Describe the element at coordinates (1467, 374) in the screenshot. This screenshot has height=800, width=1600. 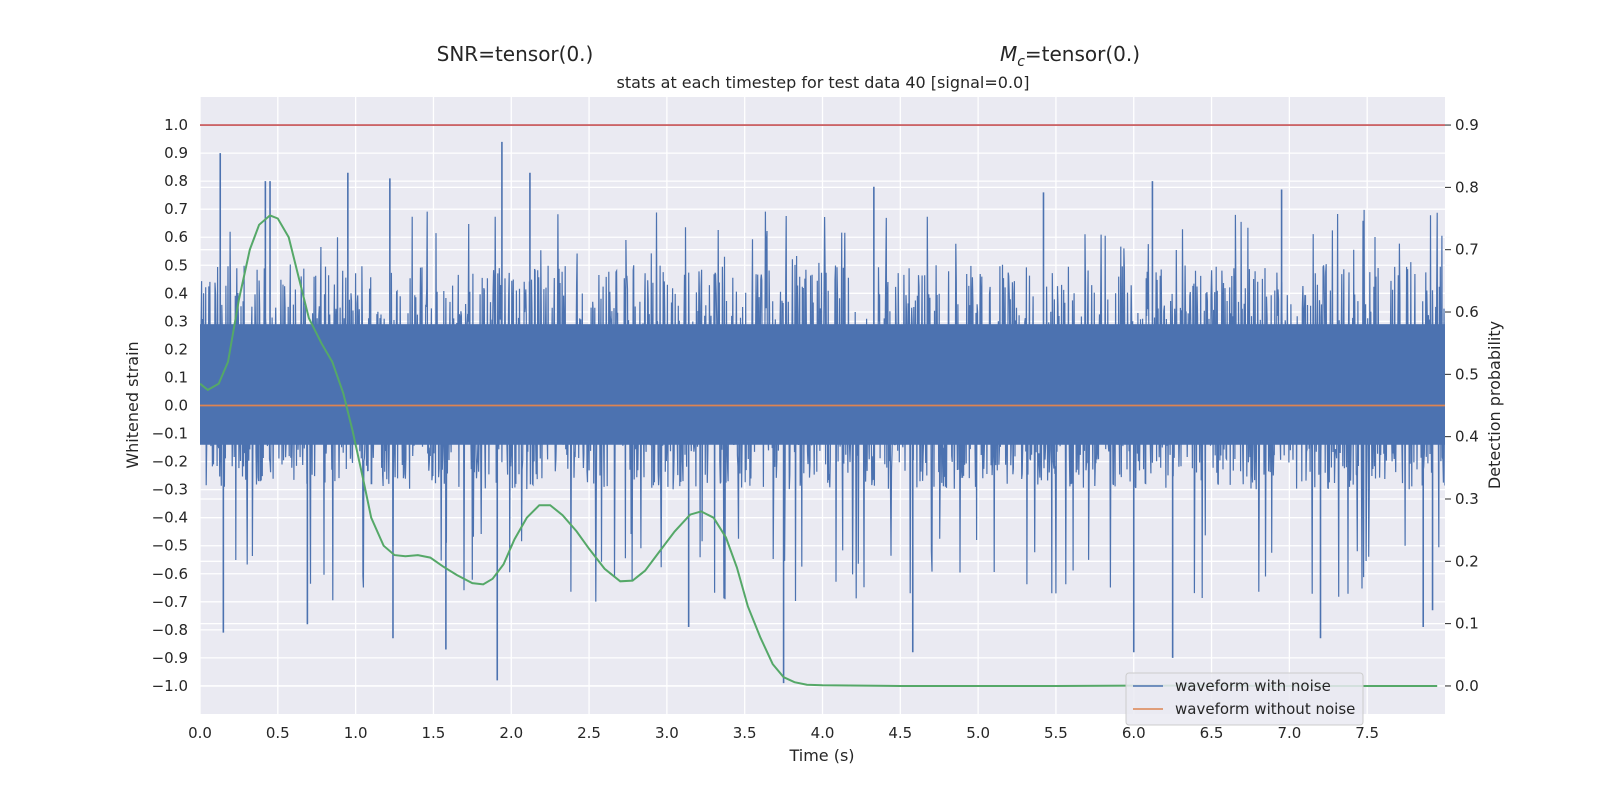
I see `y2-tick-label: 0.5` at that location.